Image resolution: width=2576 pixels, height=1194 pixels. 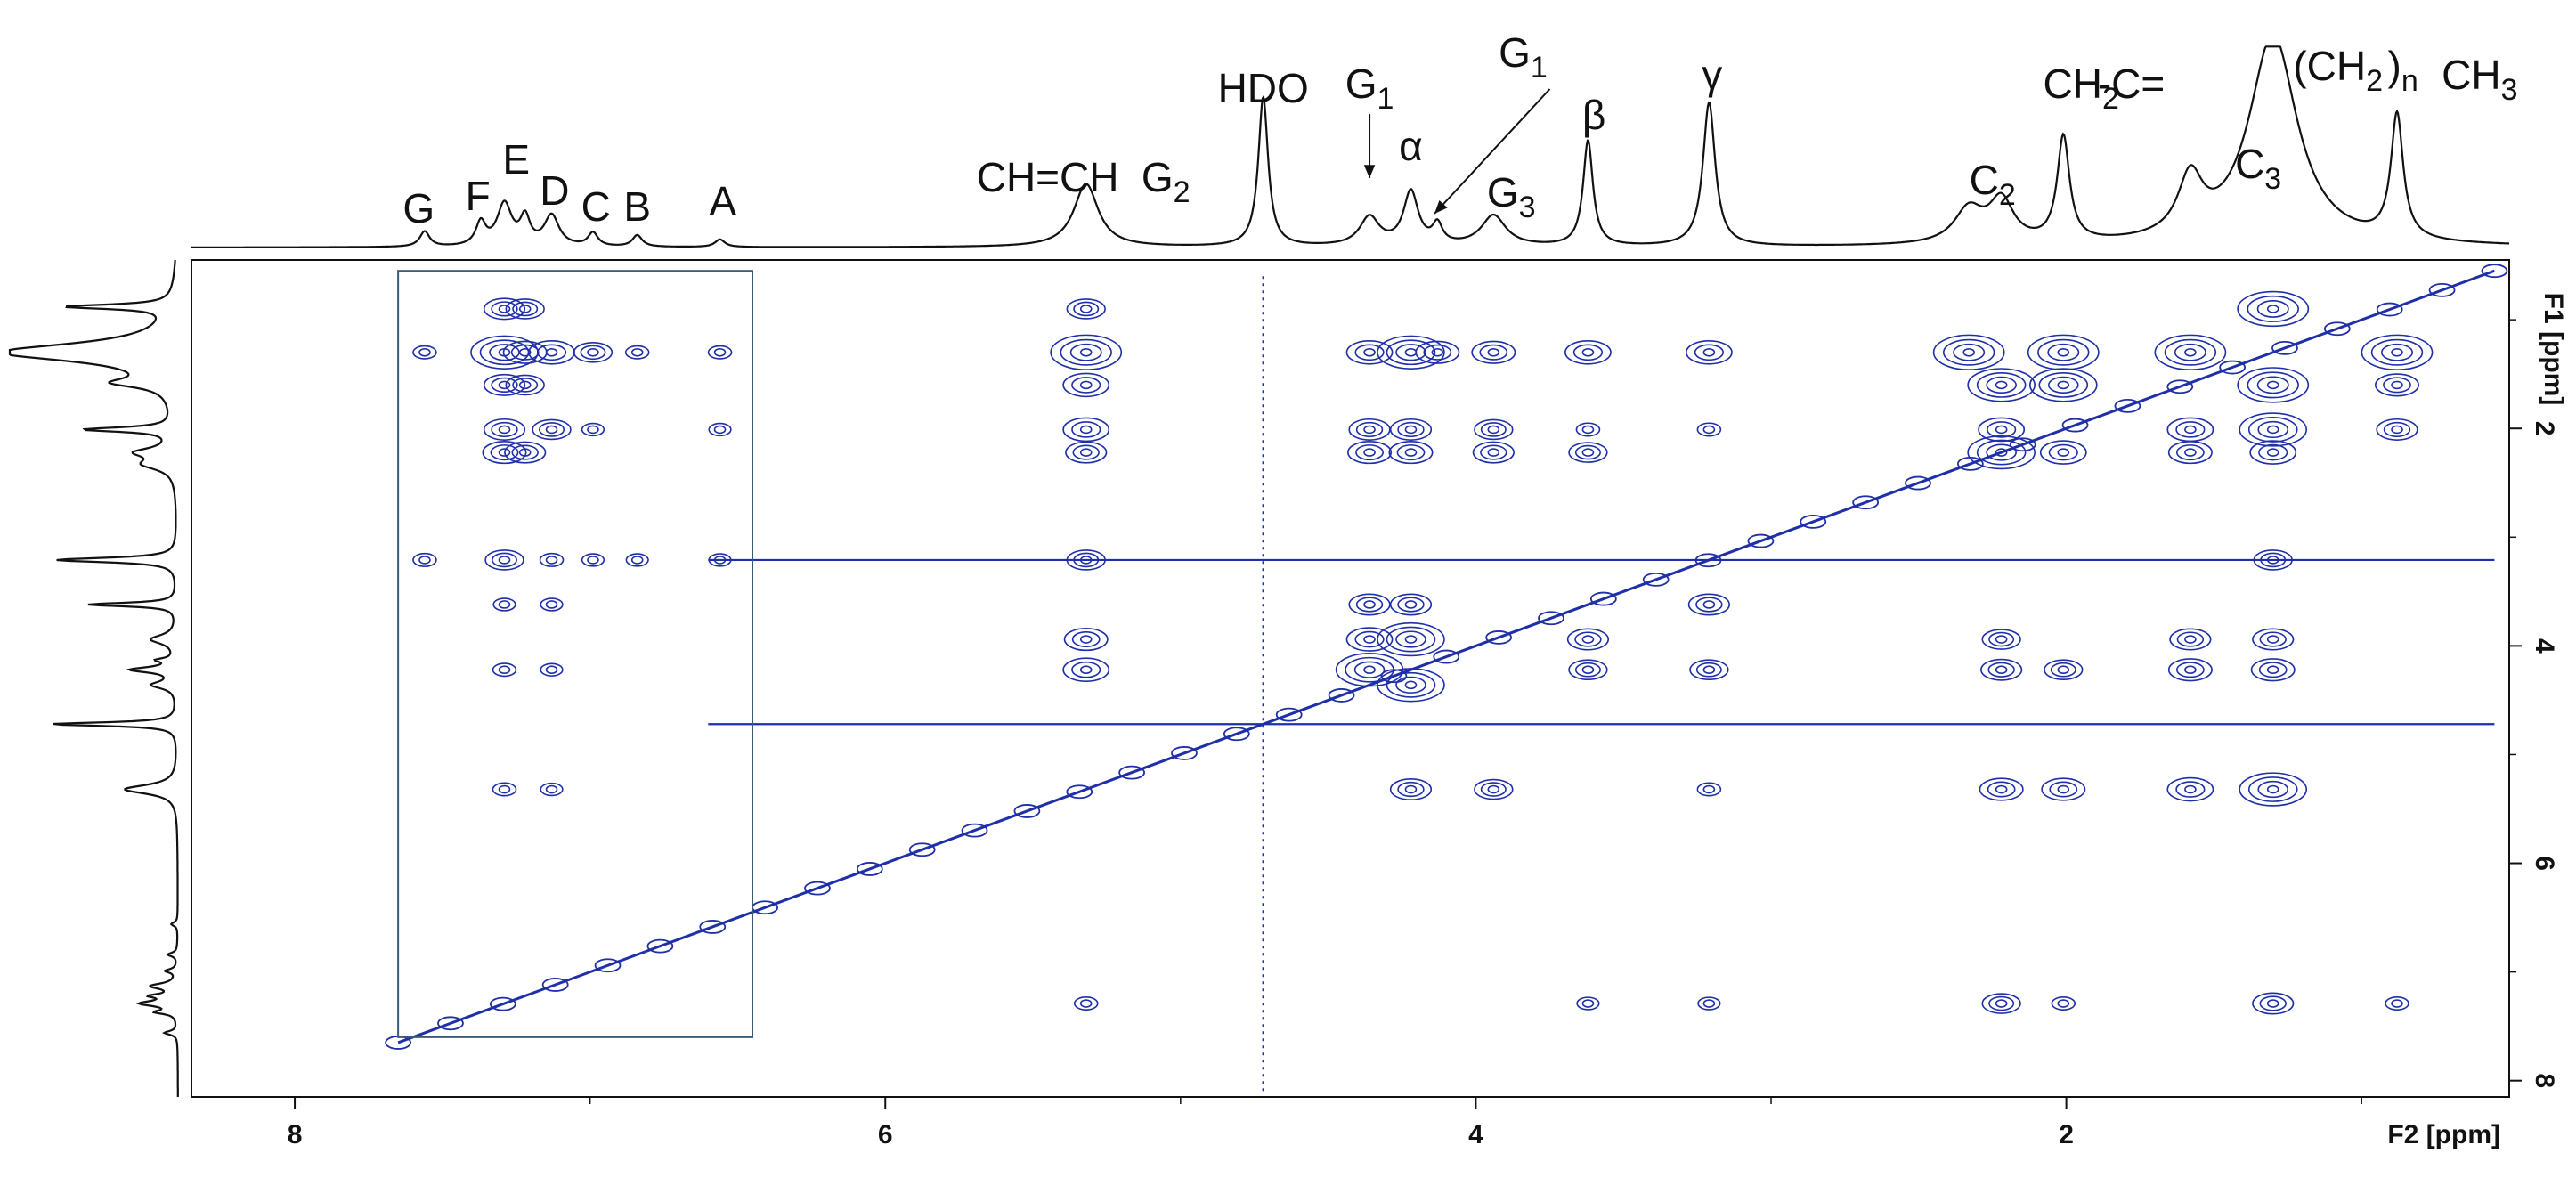 I want to click on g1-arrow-b, so click(x=1492, y=151).